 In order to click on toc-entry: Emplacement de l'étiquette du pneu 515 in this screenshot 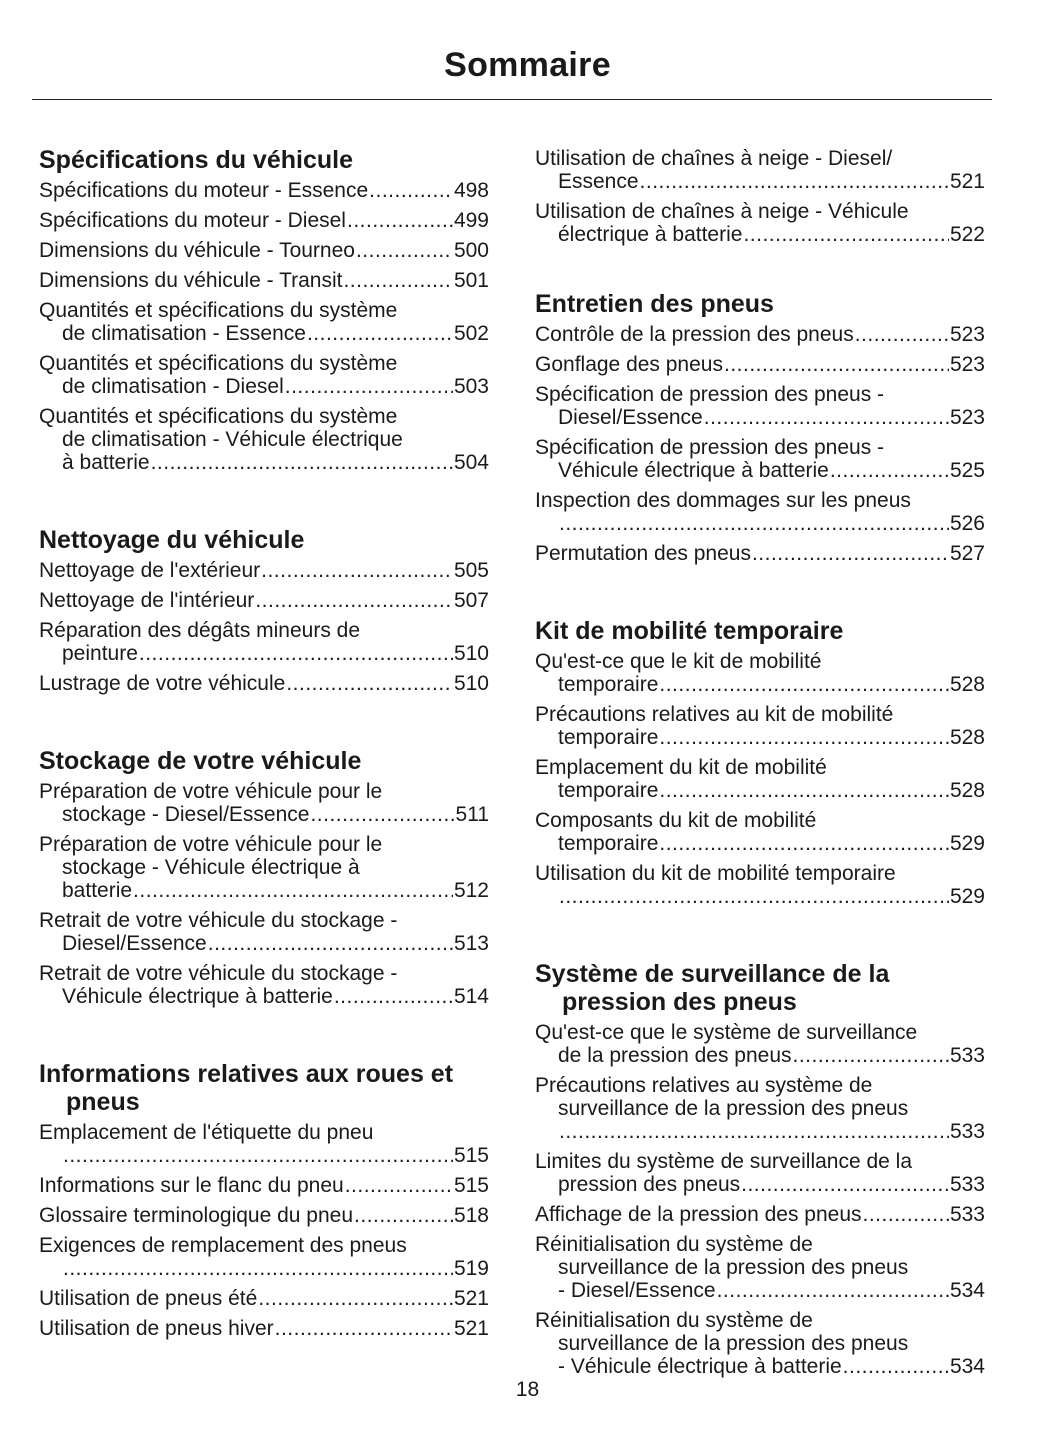, I will do `click(264, 1144)`.